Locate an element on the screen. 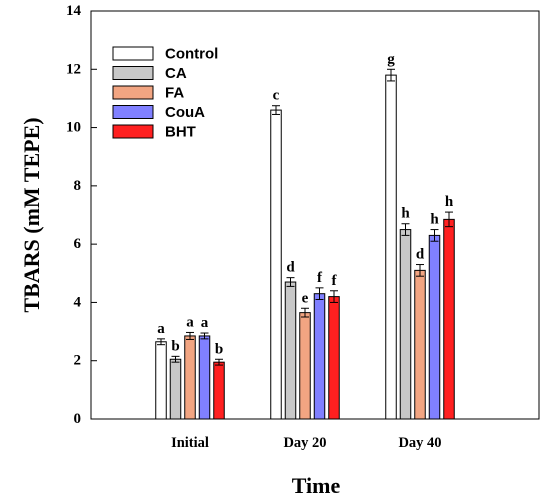 Image resolution: width=550 pixels, height=501 pixels. y-tick-label: 14 is located at coordinates (74, 11).